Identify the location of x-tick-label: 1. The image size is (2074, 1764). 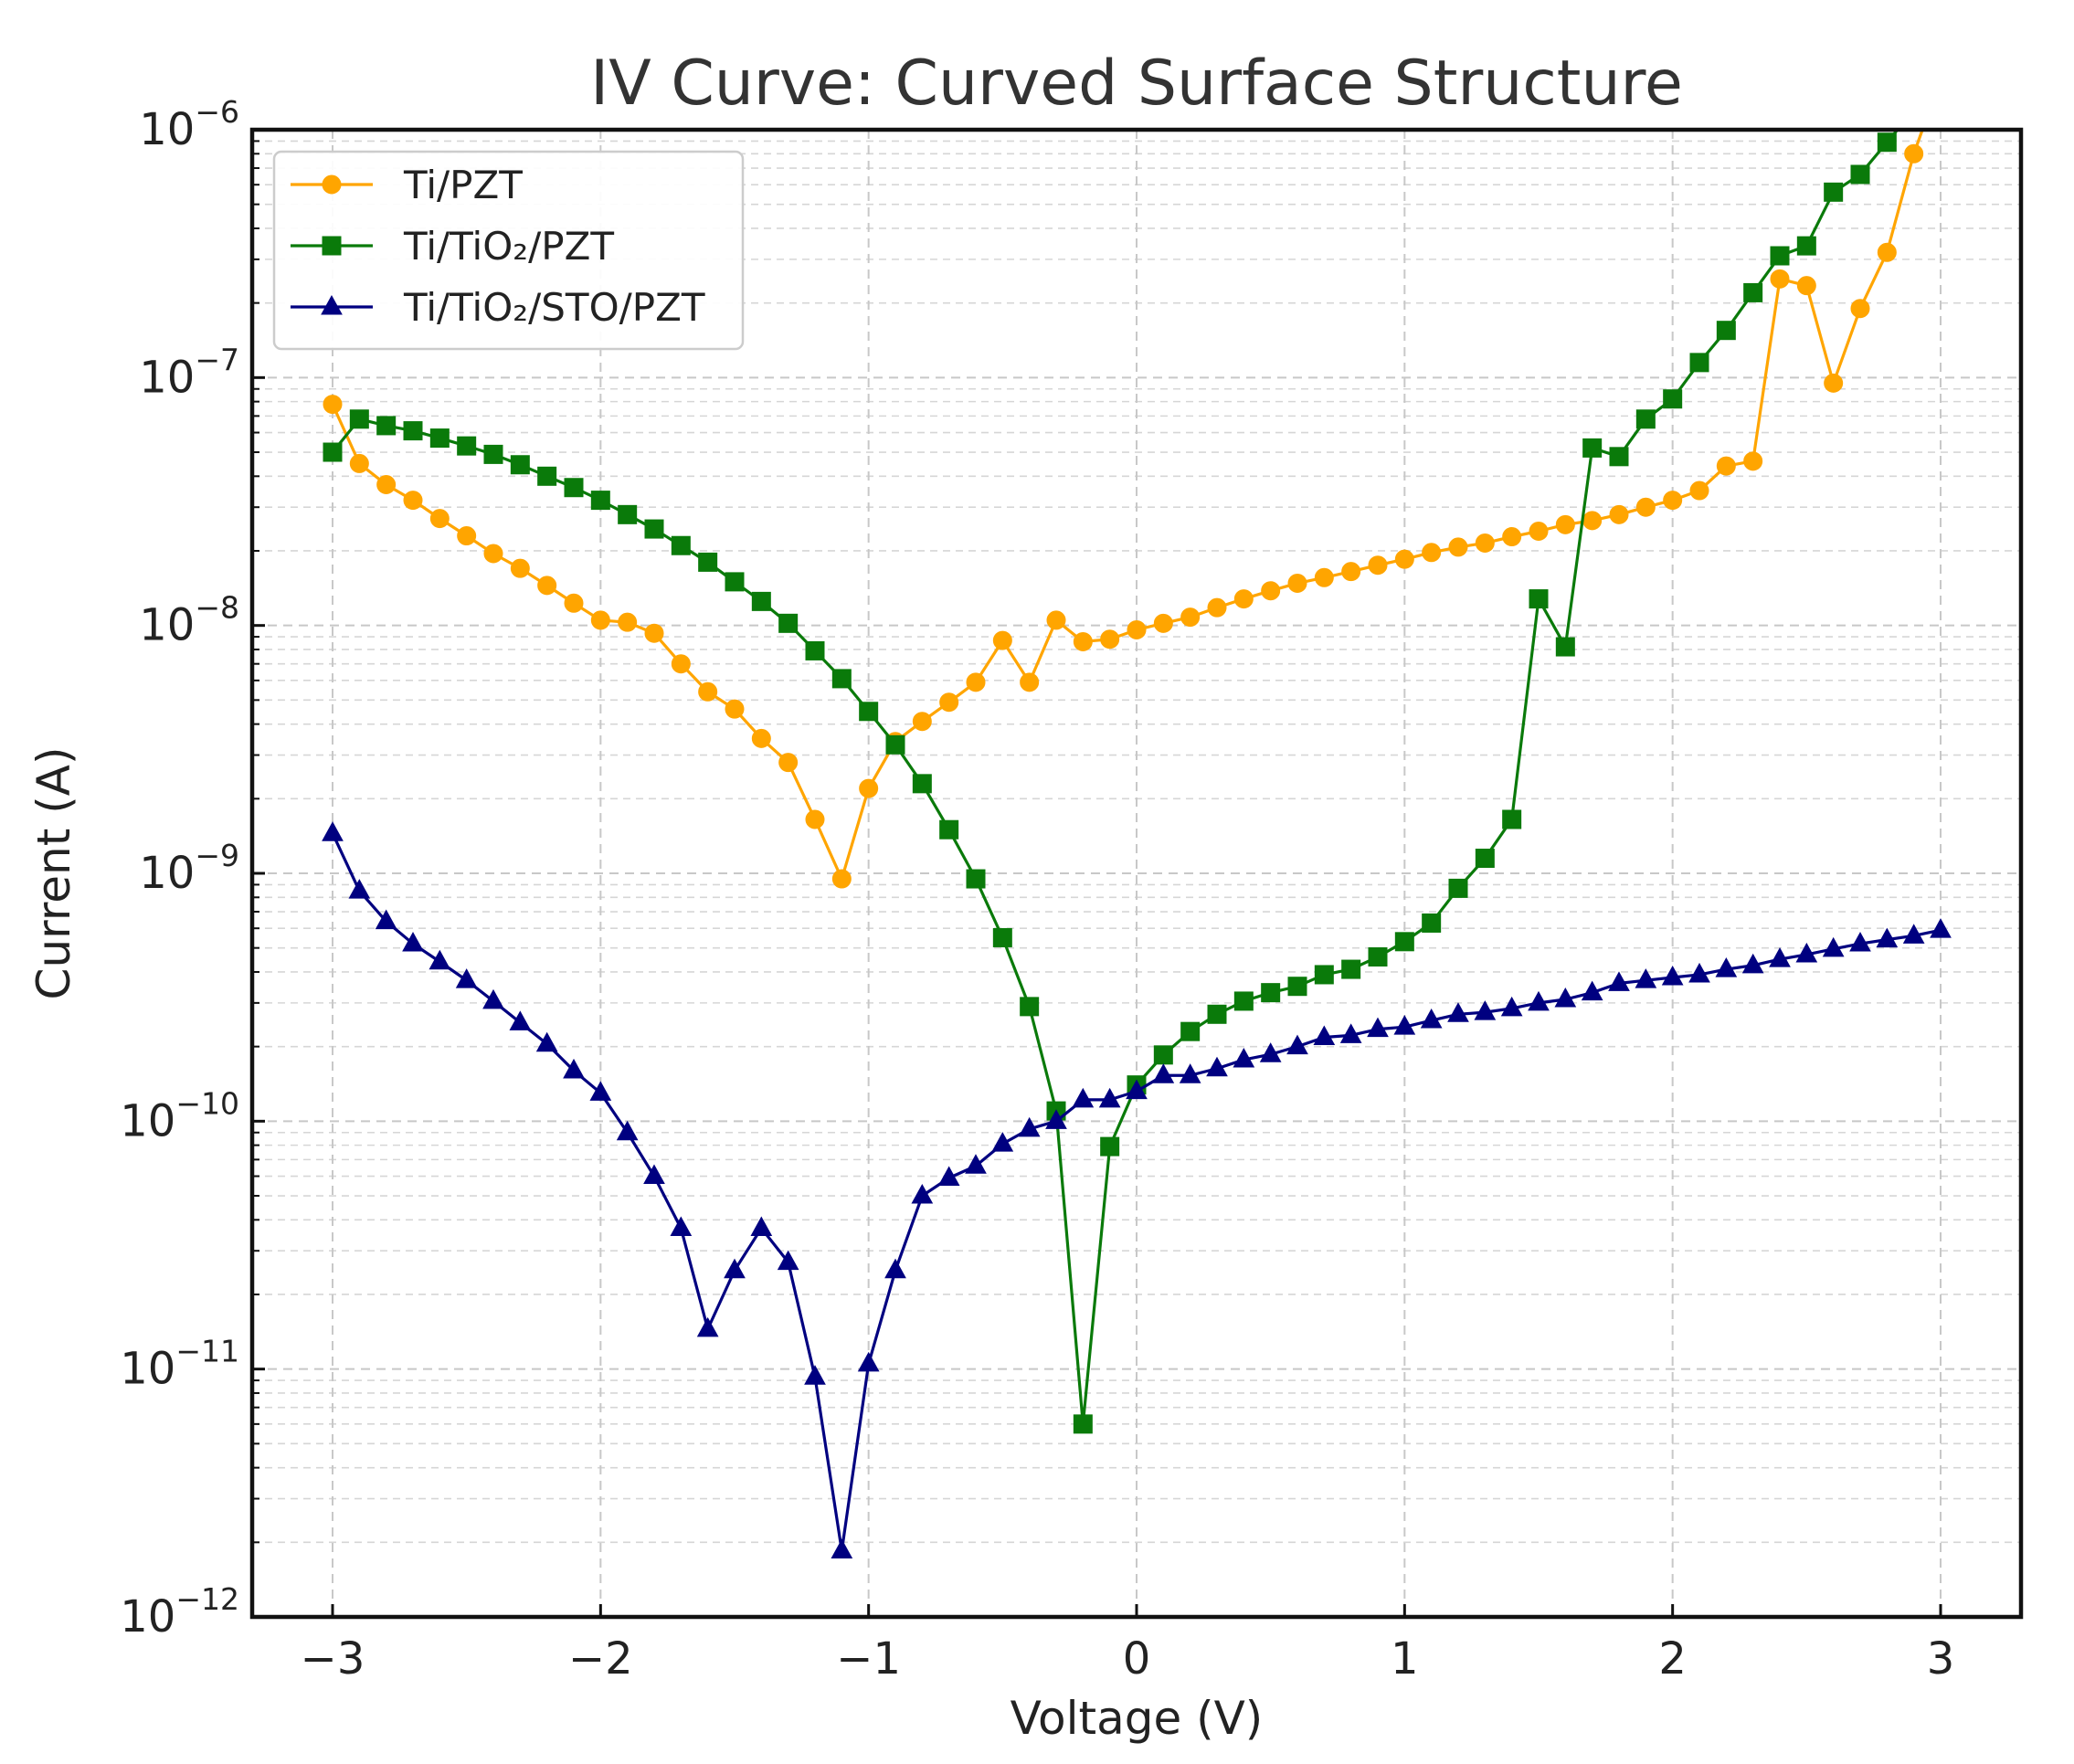
(1405, 1659).